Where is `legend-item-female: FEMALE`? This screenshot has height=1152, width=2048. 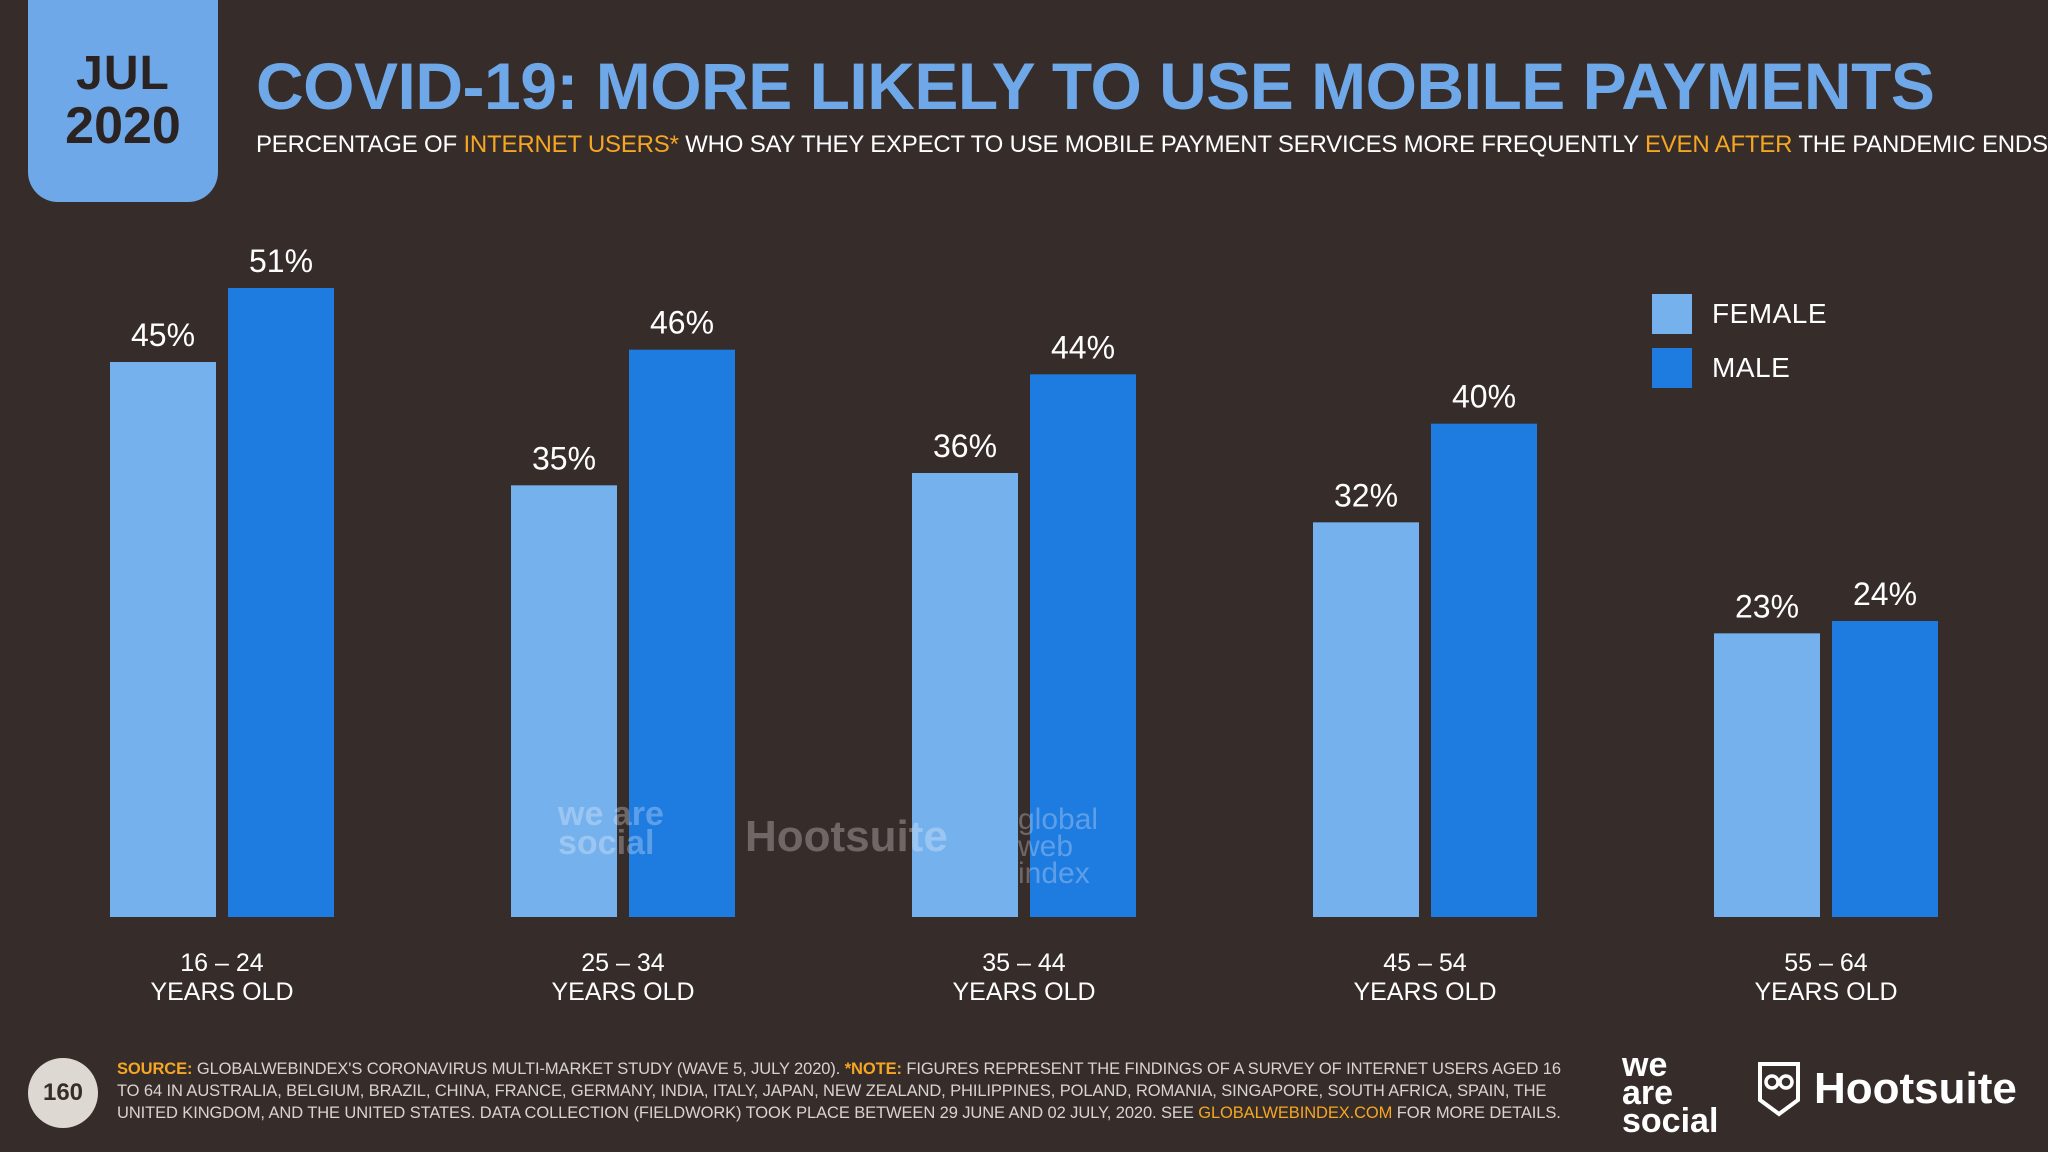
legend-item-female: FEMALE is located at coordinates (1739, 314).